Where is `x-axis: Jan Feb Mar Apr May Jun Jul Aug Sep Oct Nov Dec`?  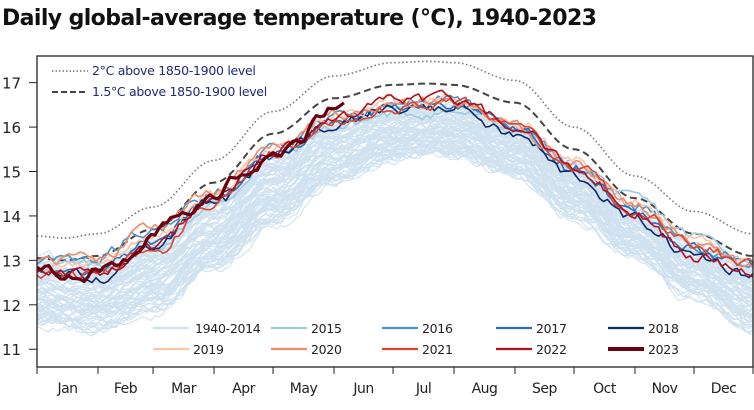
x-axis: Jan Feb Mar Apr May Jun Jul Aug Sep Oct Nov Dec is located at coordinates (395, 382).